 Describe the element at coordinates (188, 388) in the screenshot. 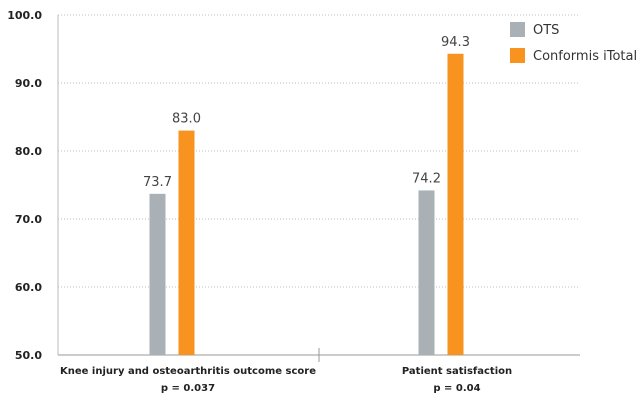

I see `category-p-value: p = 0.037` at that location.